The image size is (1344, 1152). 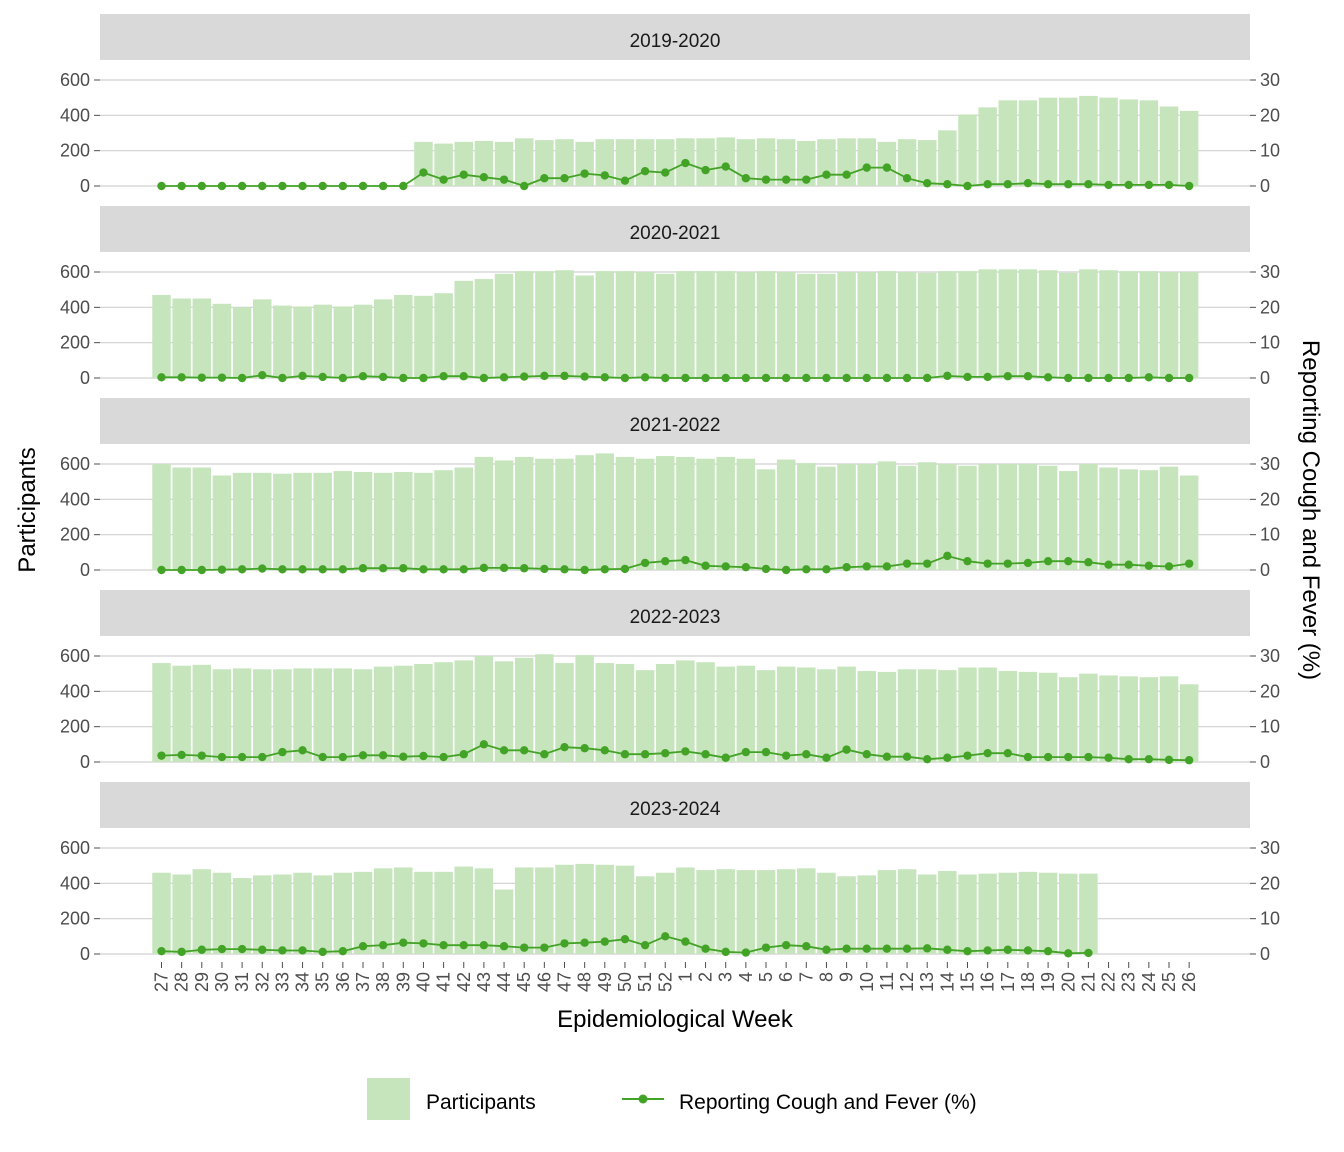 I want to click on y-tick-label-right: 30, so click(x=1270, y=80).